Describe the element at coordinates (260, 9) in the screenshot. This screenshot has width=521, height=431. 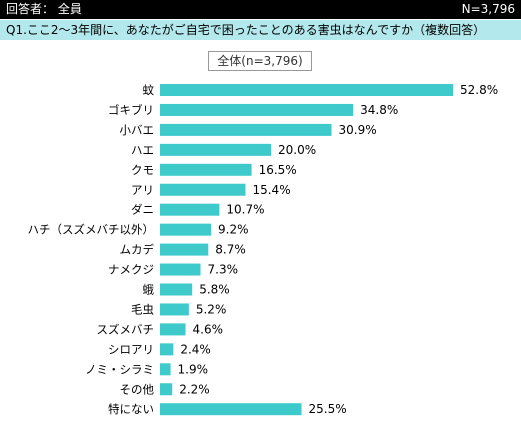
I see `header-bar: 回答者： 全員 N=3,796` at that location.